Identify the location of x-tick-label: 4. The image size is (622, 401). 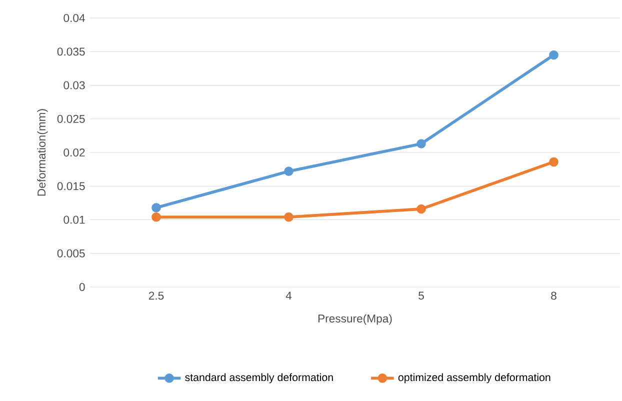
(289, 296).